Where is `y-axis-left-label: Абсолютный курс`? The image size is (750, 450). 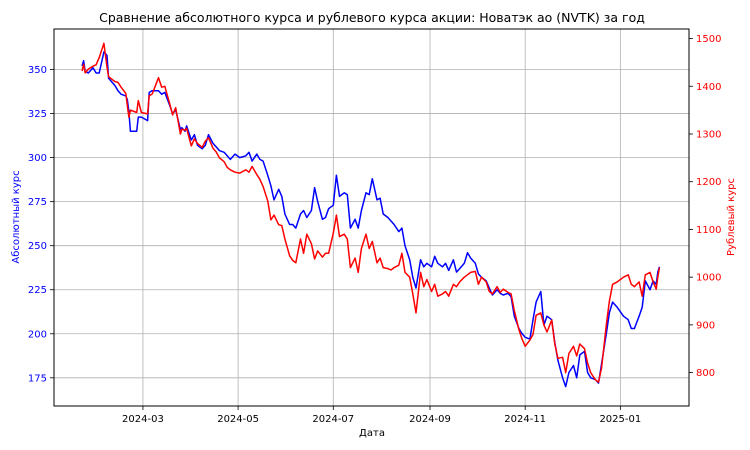 y-axis-left-label: Абсолютный курс is located at coordinates (16, 216).